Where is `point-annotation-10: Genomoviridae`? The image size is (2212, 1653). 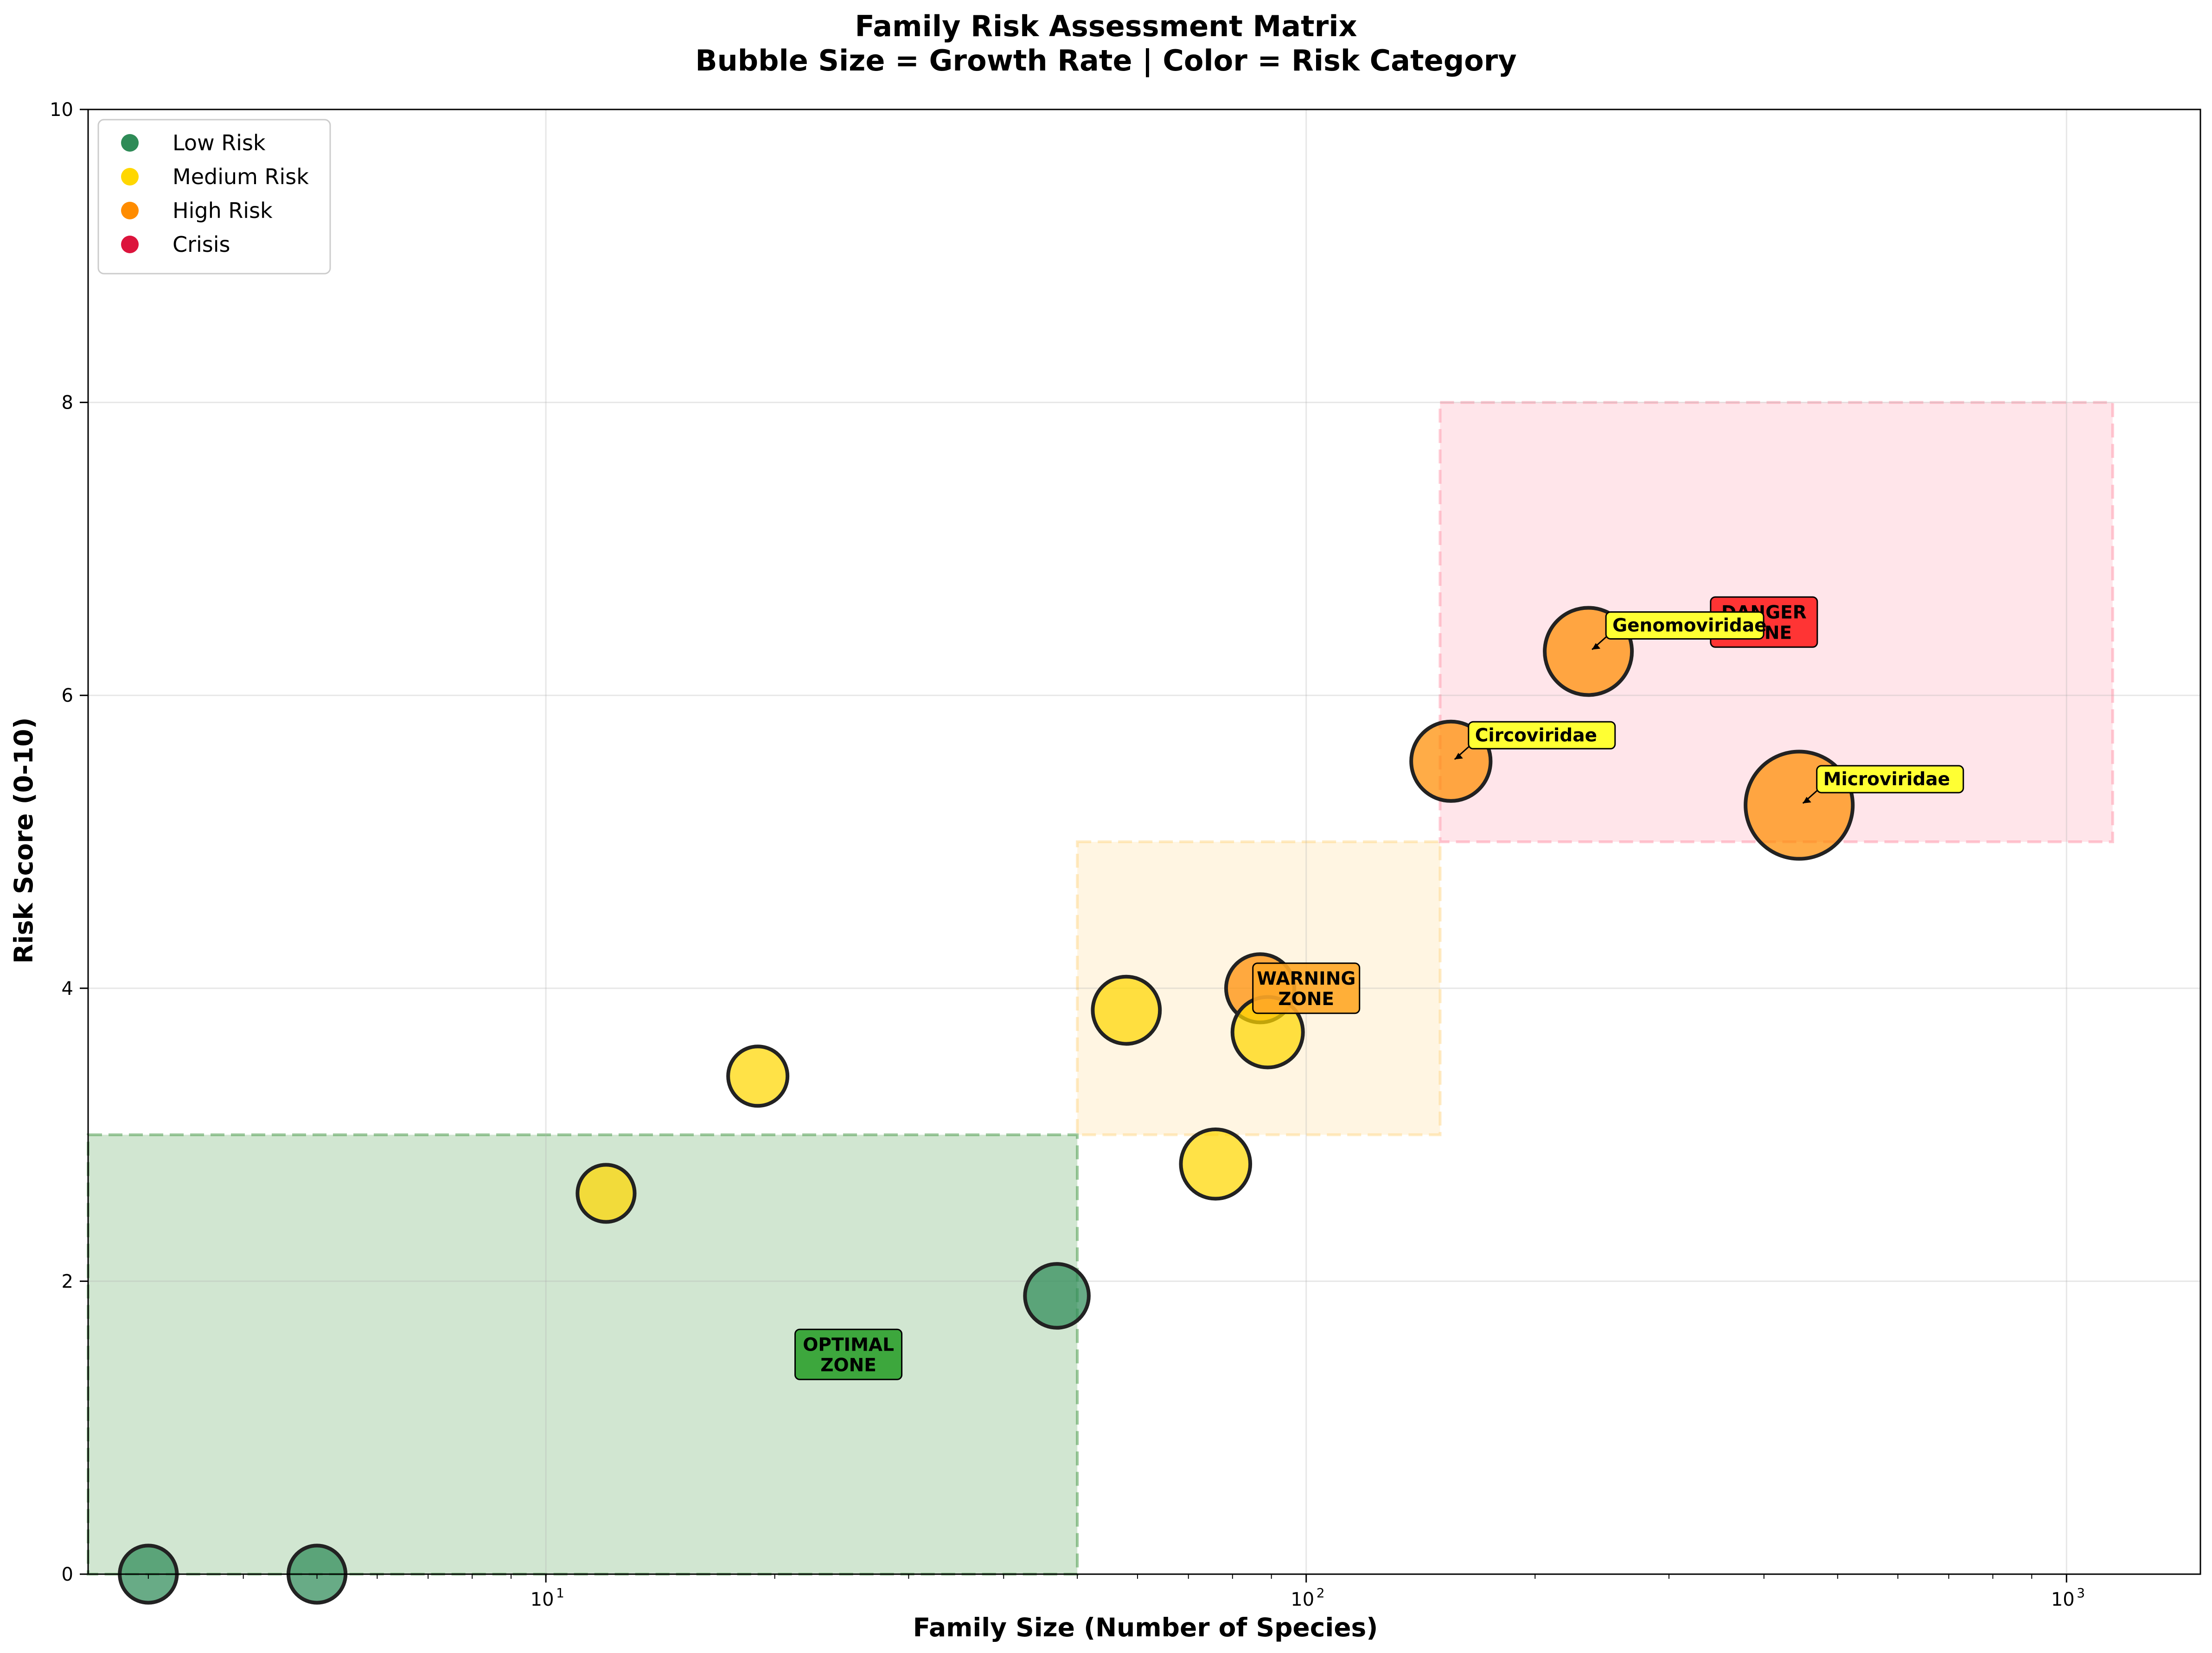 point-annotation-10: Genomoviridae is located at coordinates (1679, 630).